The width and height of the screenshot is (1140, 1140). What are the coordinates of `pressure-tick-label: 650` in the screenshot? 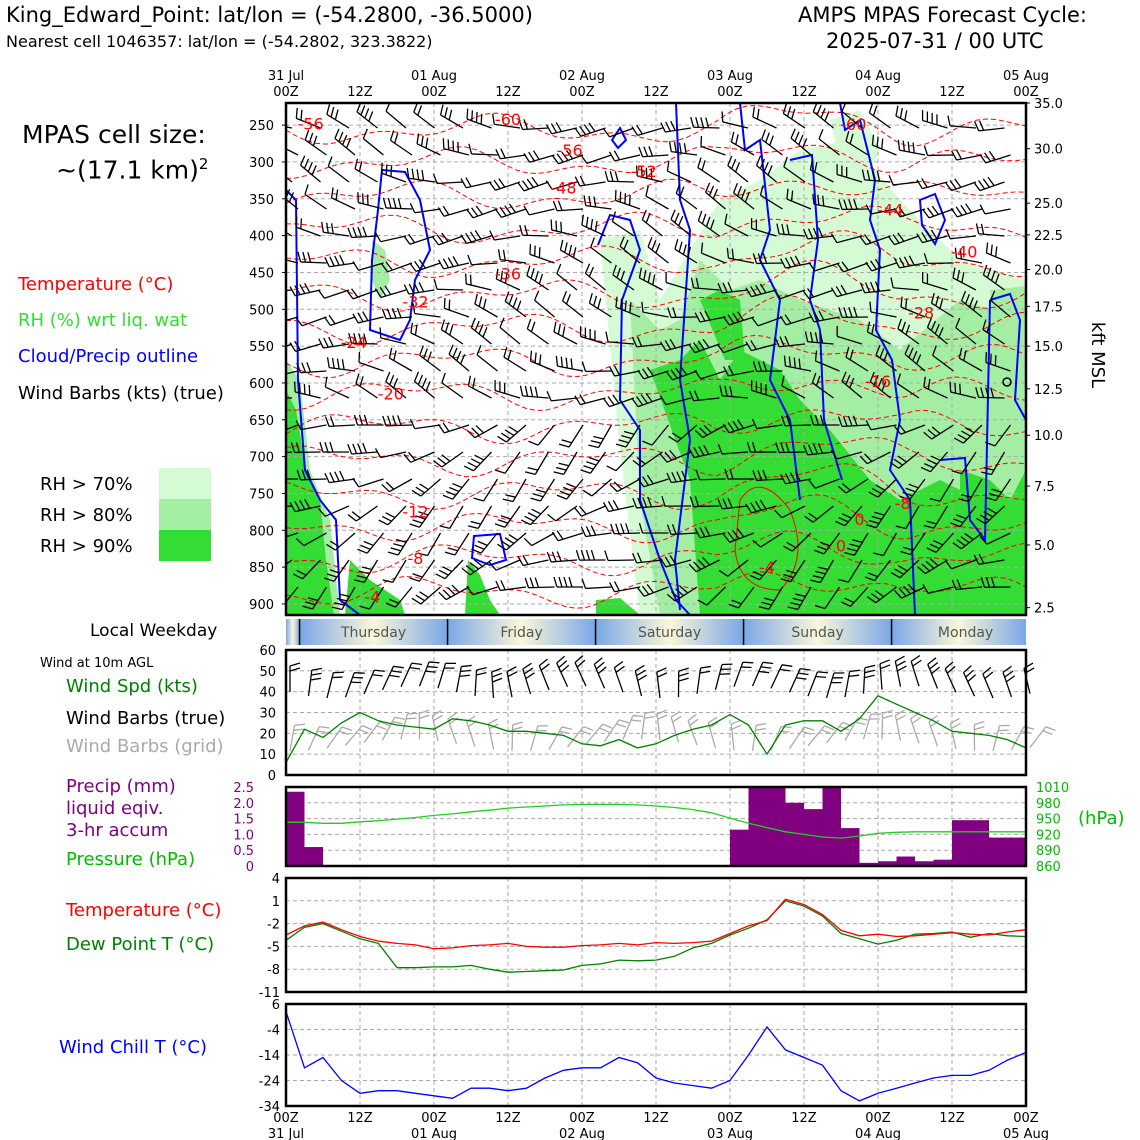 It's located at (261, 421).